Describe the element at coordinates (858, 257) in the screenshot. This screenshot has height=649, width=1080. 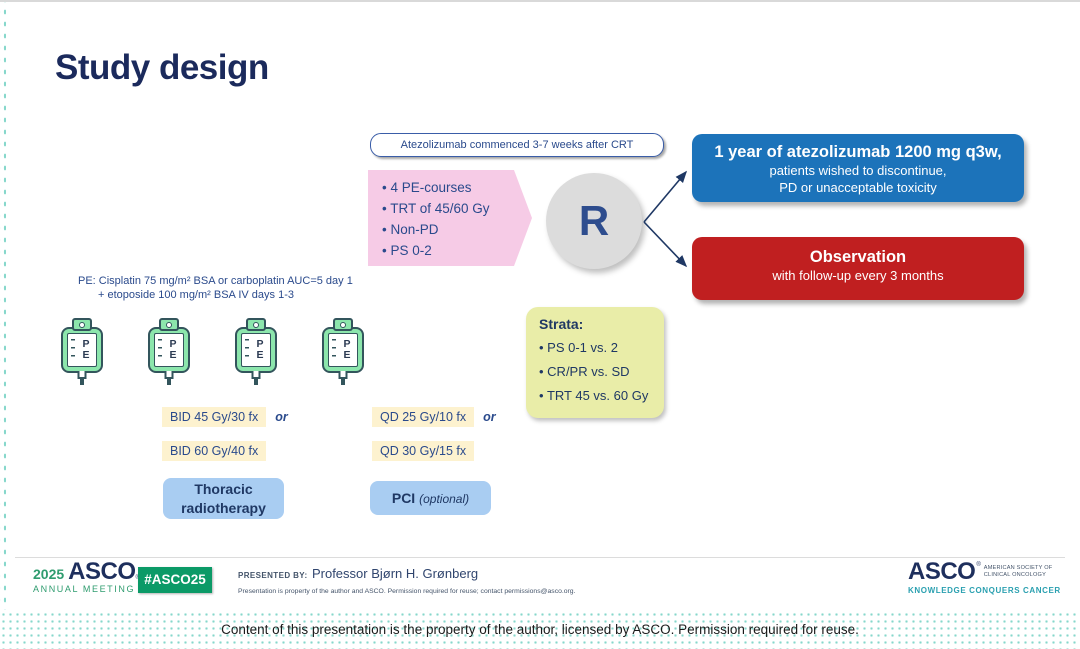
I see `observation-arm-title: Observation` at that location.